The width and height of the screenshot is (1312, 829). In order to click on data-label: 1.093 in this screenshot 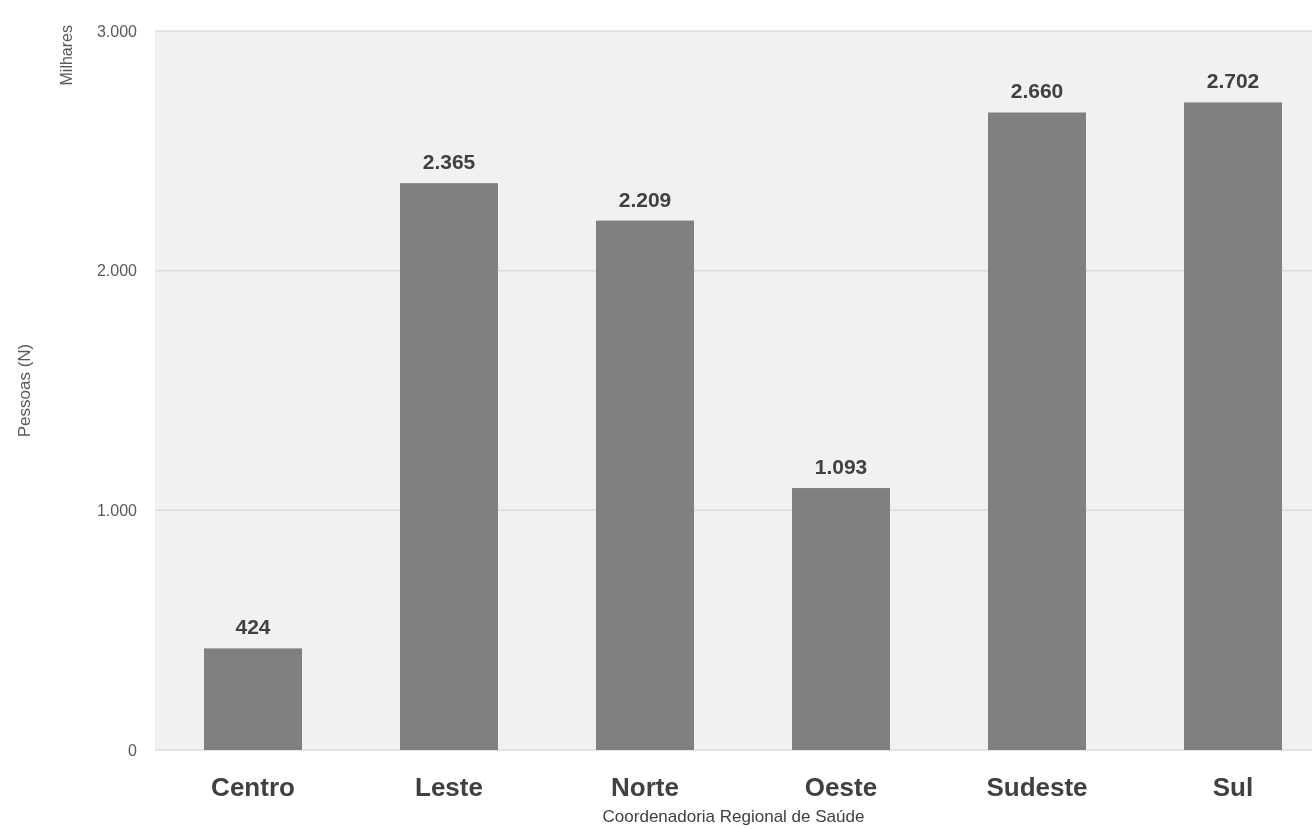, I will do `click(841, 467)`.